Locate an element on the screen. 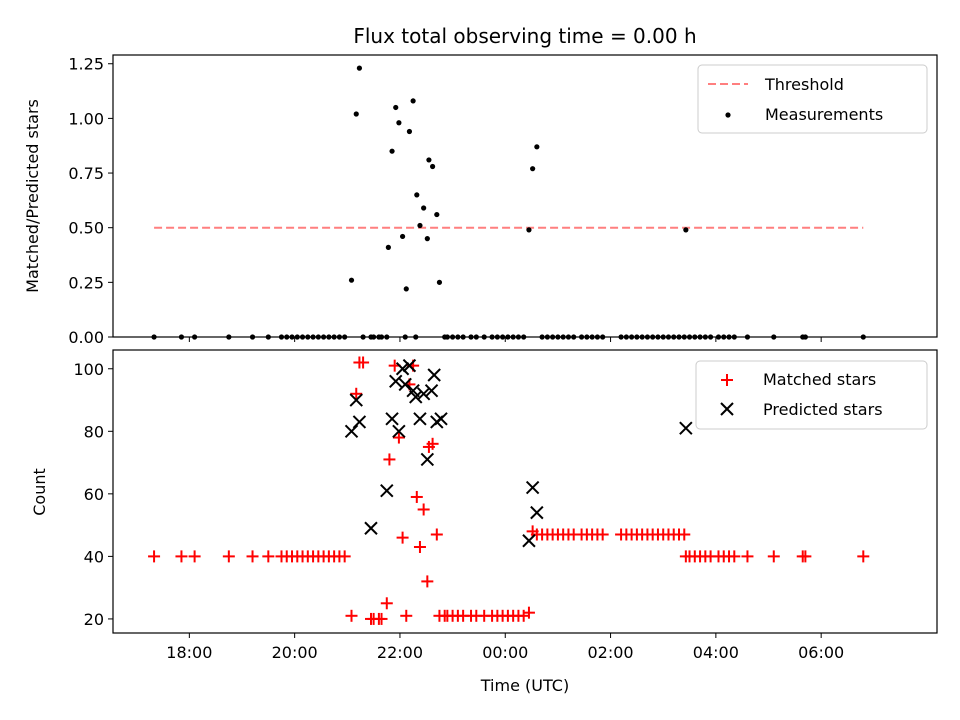 The width and height of the screenshot is (960, 720). count-y-tick-label: 60 is located at coordinates (94, 494).